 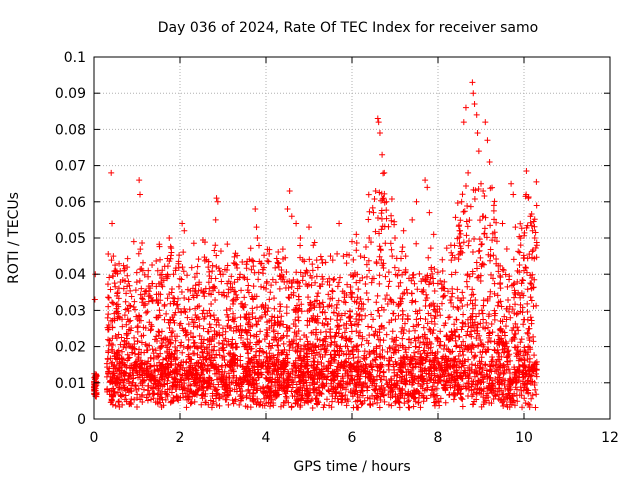 What do you see at coordinates (81, 420) in the screenshot?
I see `y-tick-label: 0` at bounding box center [81, 420].